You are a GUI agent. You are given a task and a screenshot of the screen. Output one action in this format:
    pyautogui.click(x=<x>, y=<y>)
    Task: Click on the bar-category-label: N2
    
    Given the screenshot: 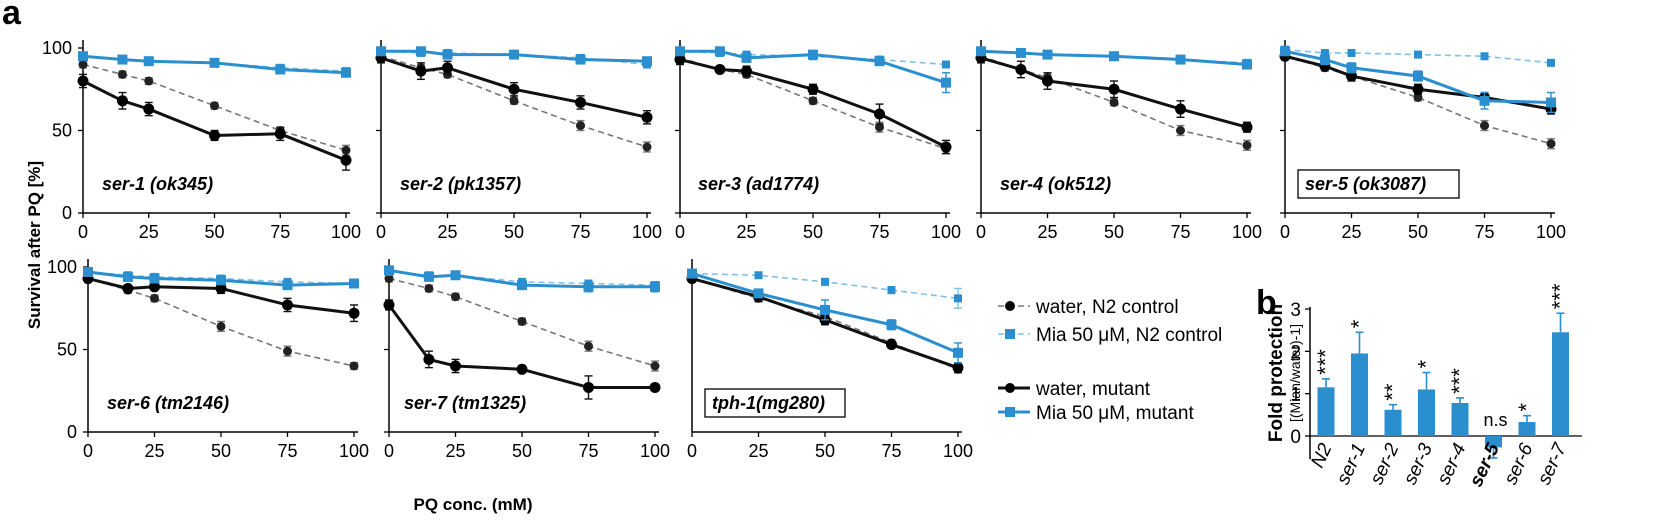 What is the action you would take?
    pyautogui.click(x=1321, y=455)
    